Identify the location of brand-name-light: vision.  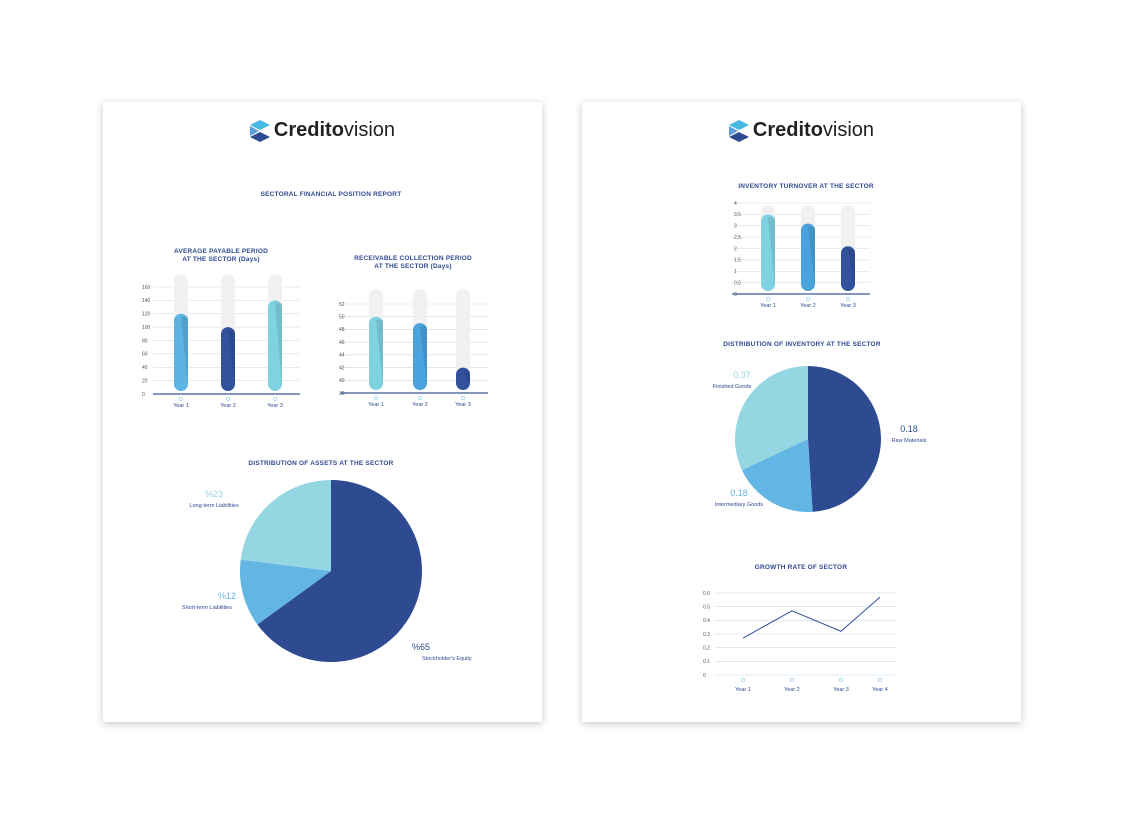
(369, 130).